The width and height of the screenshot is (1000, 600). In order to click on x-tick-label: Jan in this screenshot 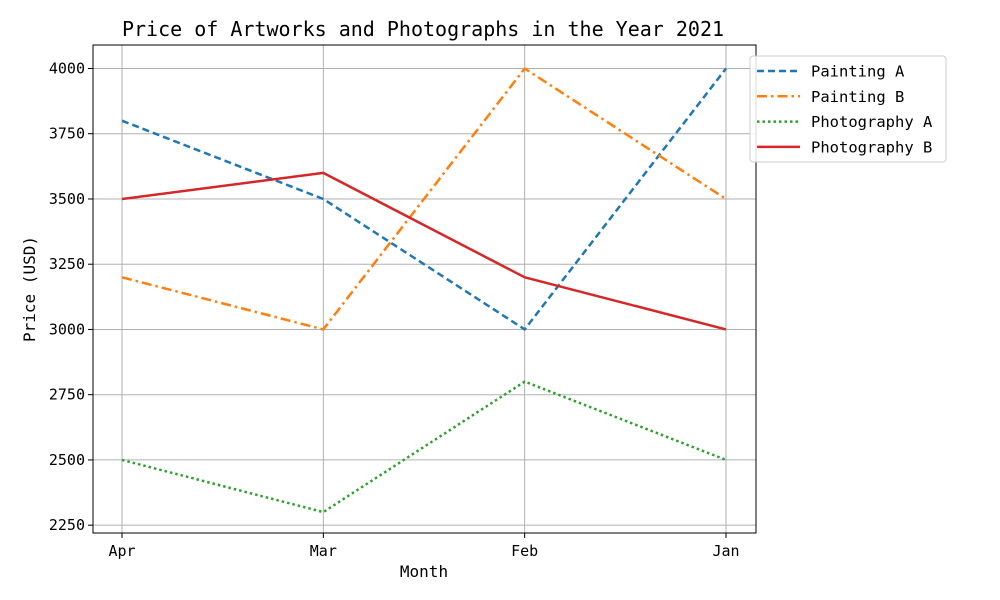, I will do `click(725, 551)`.